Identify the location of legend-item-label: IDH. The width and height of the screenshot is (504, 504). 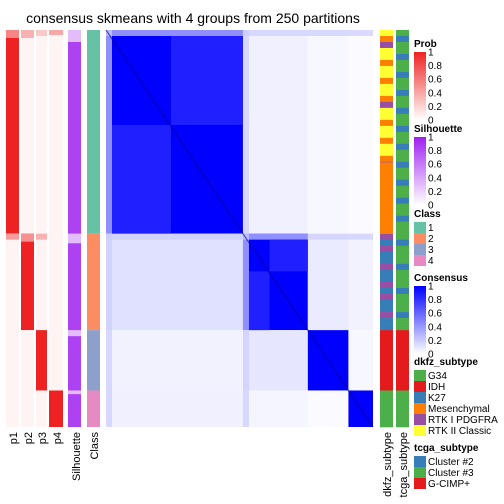
(436, 387).